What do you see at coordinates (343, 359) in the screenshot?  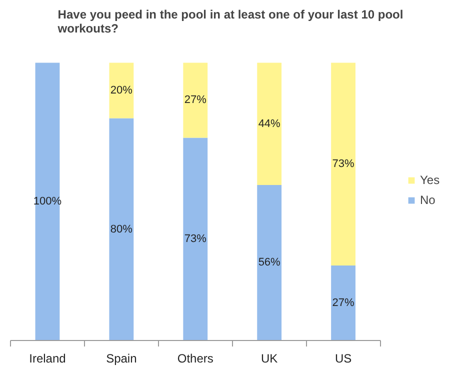 I see `x-tick-label: US` at bounding box center [343, 359].